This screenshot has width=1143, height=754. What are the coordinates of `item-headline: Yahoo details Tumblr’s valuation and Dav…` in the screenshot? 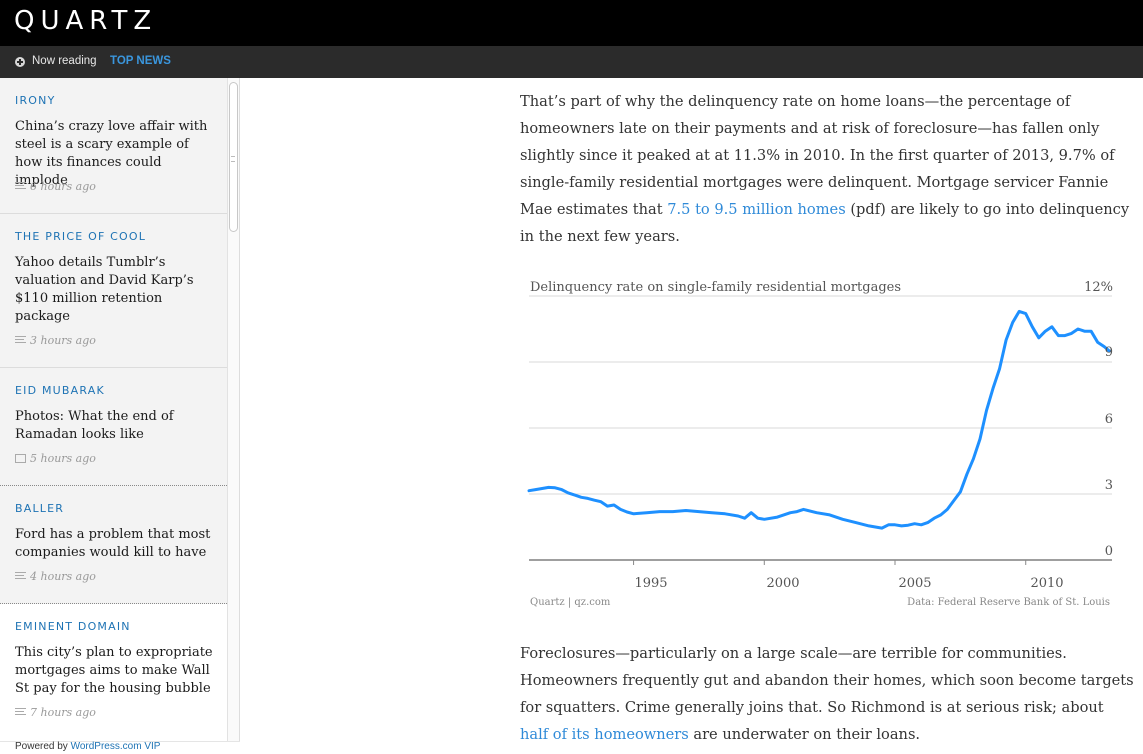 It's located at (104, 289).